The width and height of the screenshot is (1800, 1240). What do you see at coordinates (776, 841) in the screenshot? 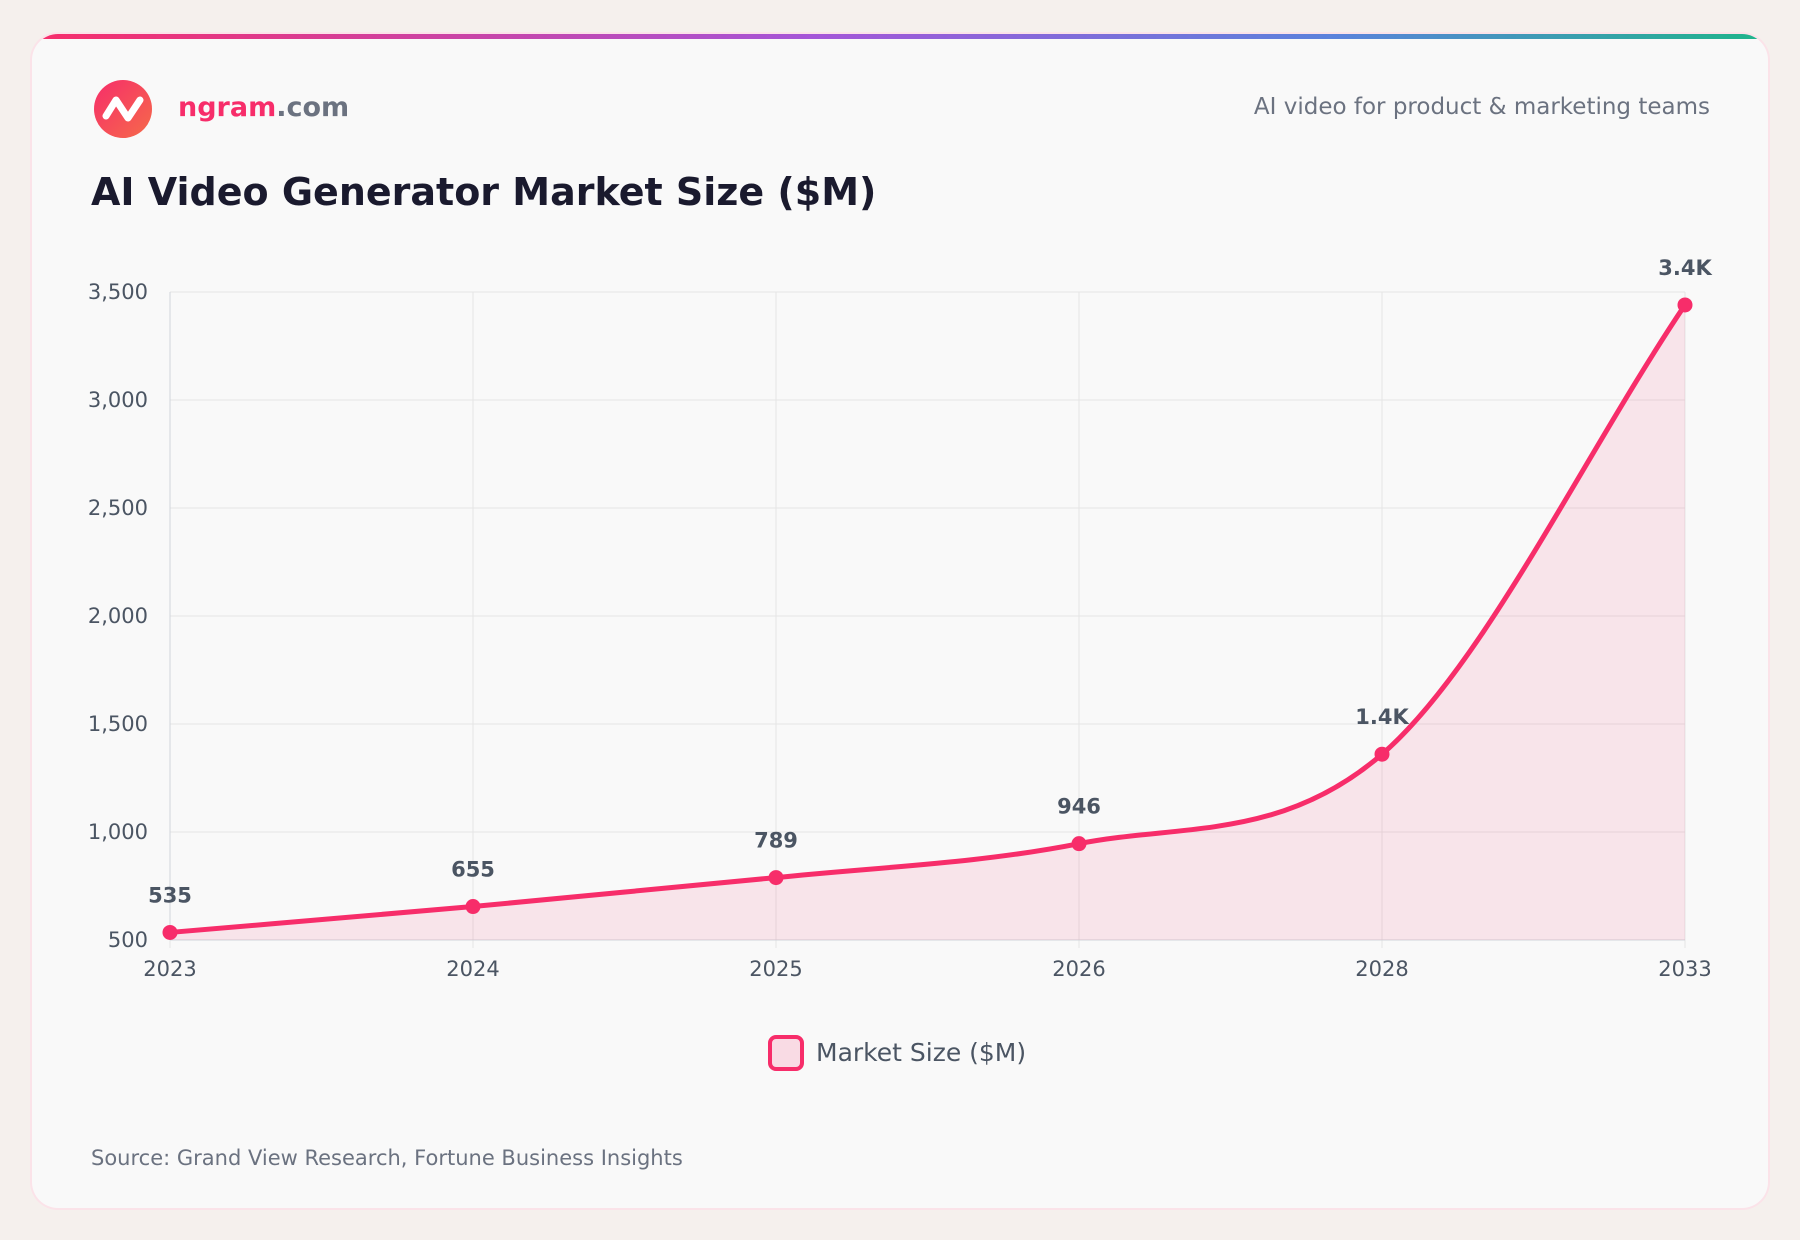
I see `value-label: 789` at bounding box center [776, 841].